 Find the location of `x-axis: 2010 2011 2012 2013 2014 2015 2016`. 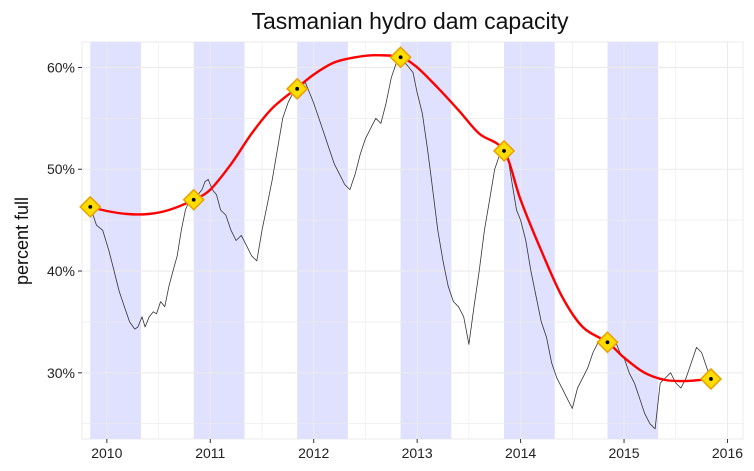

x-axis: 2010 2011 2012 2013 2014 2015 2016 is located at coordinates (417, 450).